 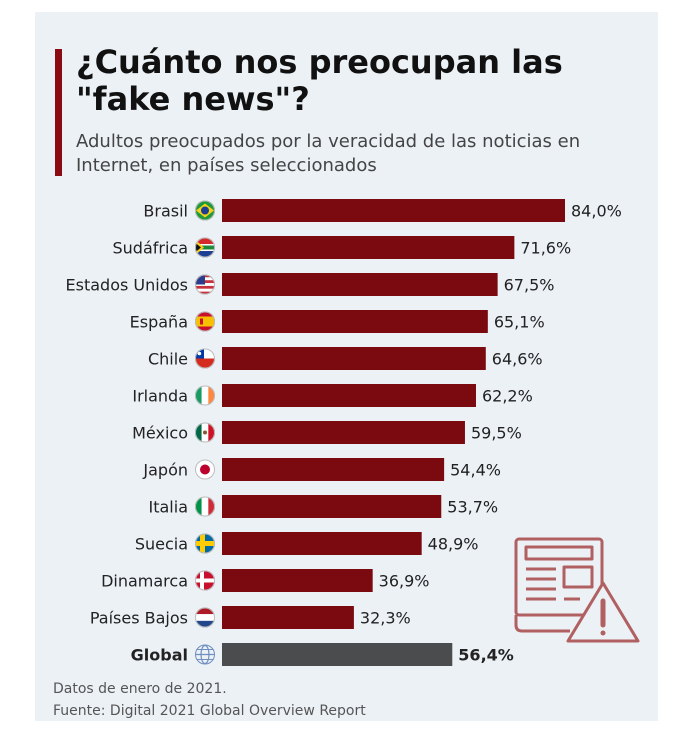 What do you see at coordinates (205, 321) in the screenshot?
I see `spain-flag-icon` at bounding box center [205, 321].